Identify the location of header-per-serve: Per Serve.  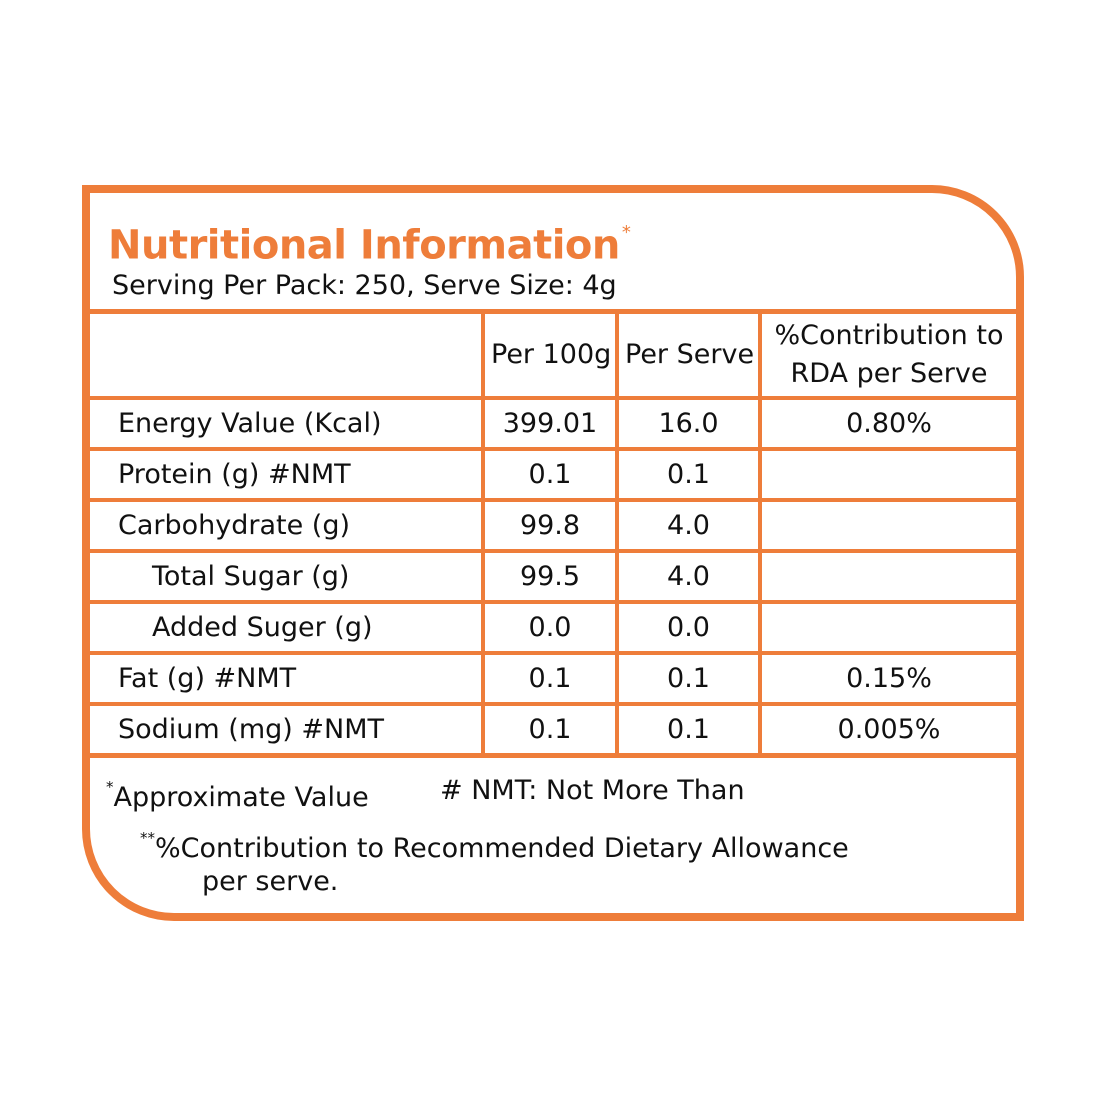
(688, 354).